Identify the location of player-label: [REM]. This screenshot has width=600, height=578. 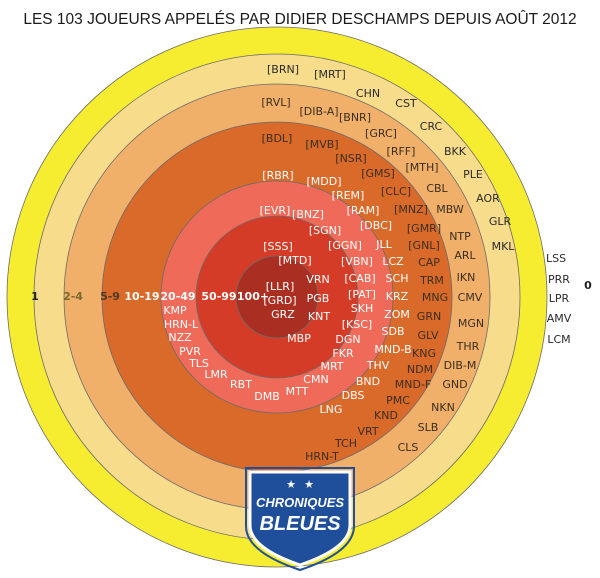
(348, 195).